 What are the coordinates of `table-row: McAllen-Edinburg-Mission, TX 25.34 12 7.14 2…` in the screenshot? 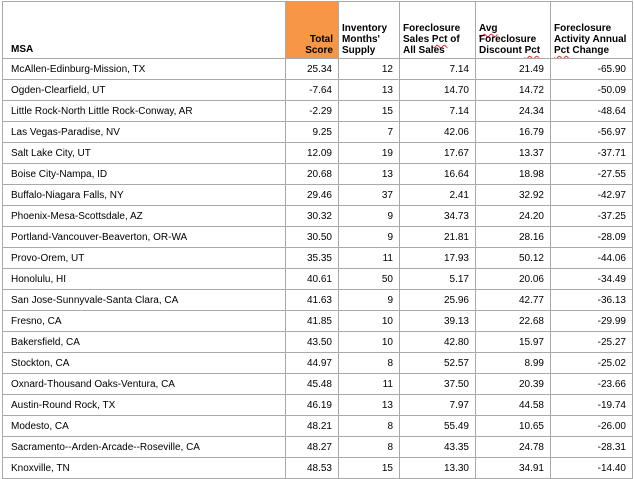 It's located at (317, 69).